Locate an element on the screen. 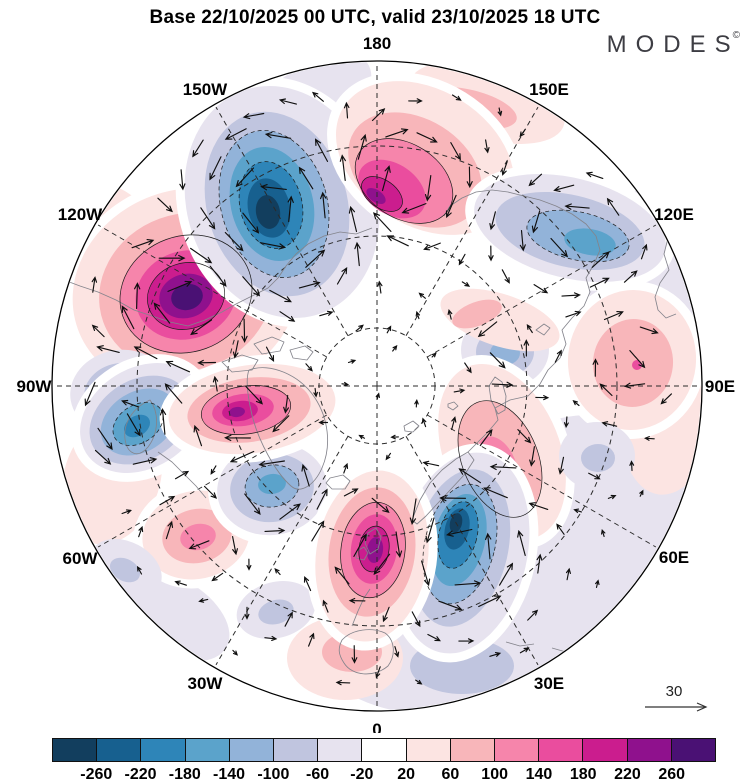 The width and height of the screenshot is (750, 783). coastline-alaska-north-coast is located at coordinates (218, 277).